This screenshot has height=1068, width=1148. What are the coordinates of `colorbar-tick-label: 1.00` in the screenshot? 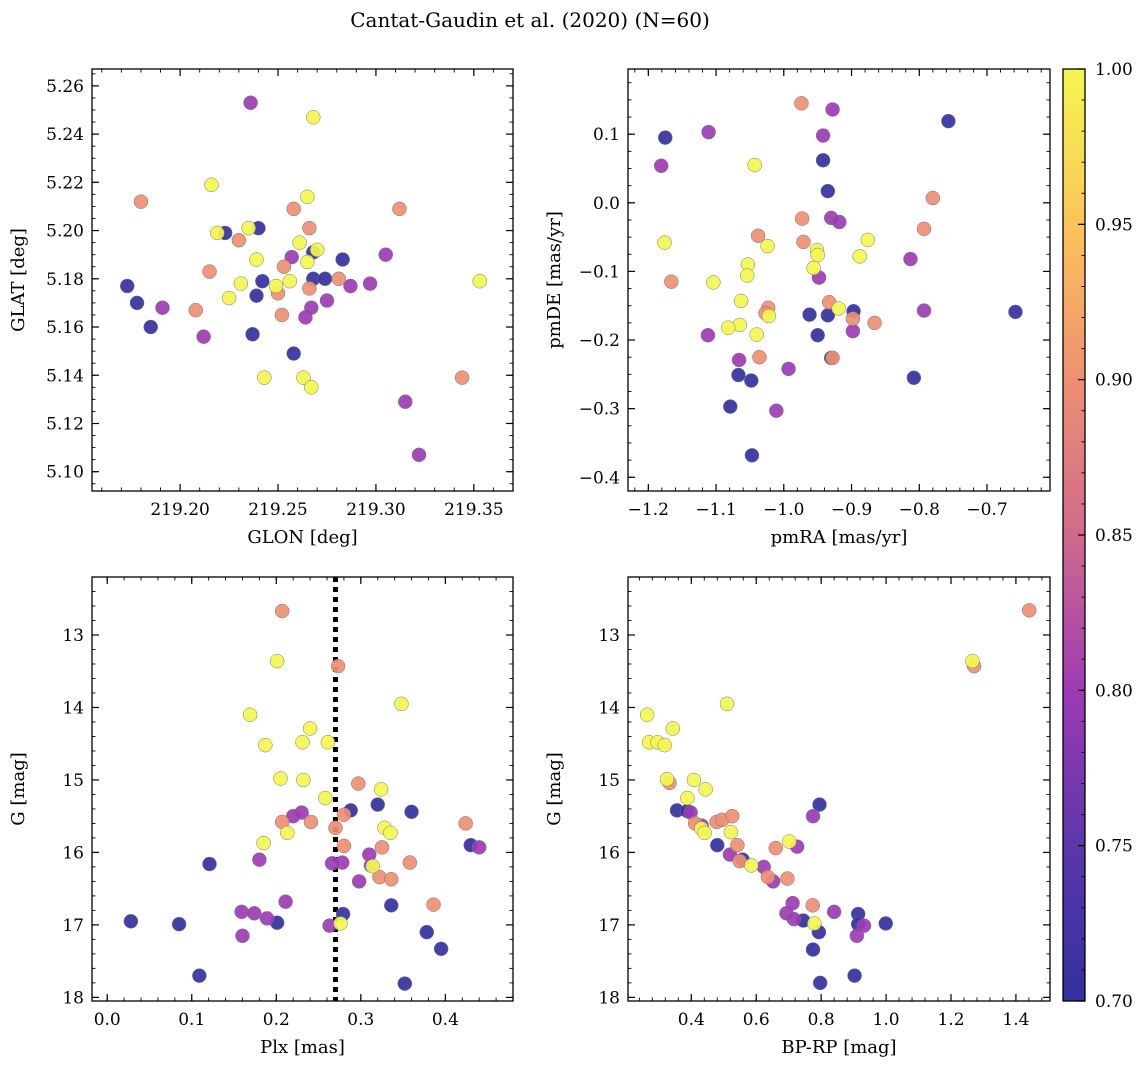 It's located at (1114, 70).